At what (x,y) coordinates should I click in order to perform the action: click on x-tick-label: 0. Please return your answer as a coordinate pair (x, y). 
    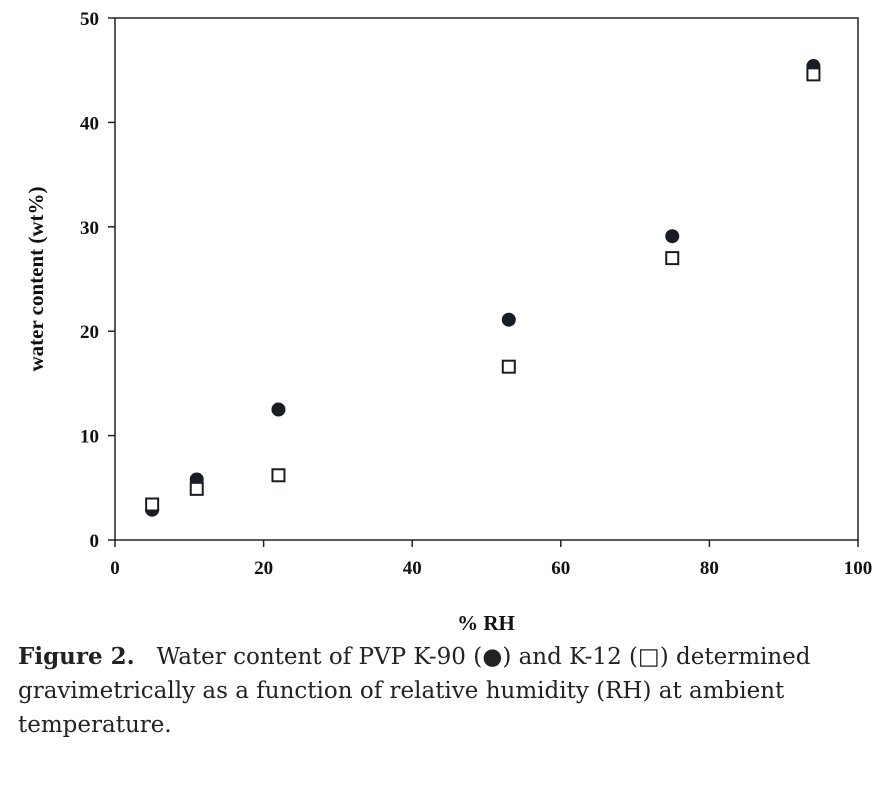
    Looking at the image, I should click on (115, 568).